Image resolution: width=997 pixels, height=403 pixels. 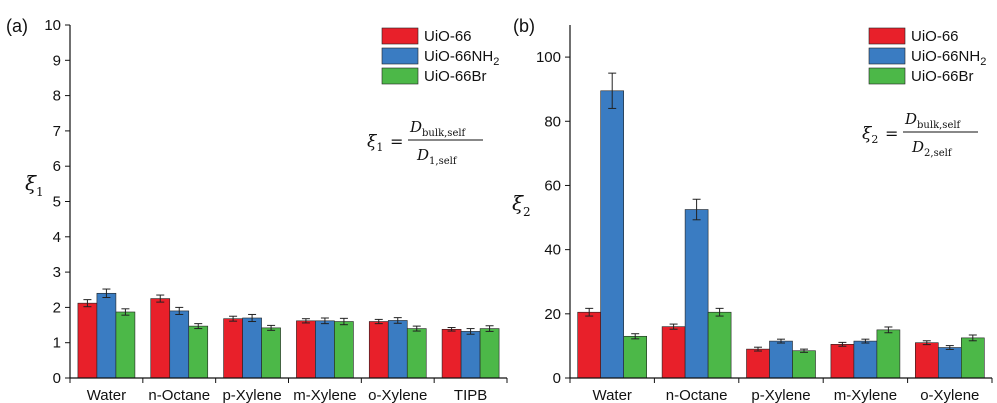 I want to click on y-tick-label: 20, so click(x=552, y=314).